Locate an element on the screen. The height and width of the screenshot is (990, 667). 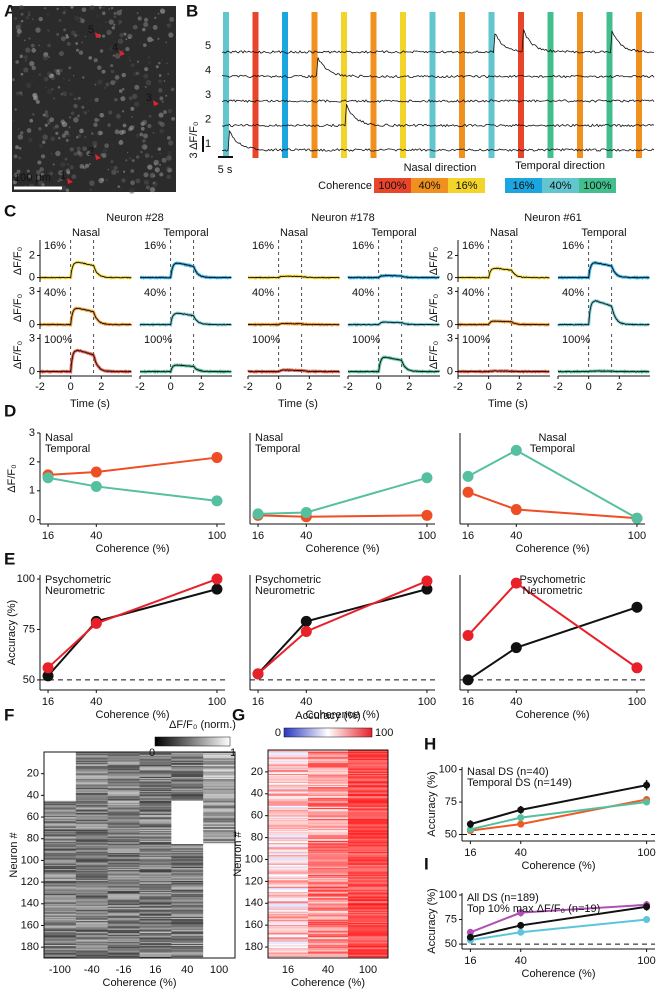
x-tick-label: 40 is located at coordinates (187, 970).